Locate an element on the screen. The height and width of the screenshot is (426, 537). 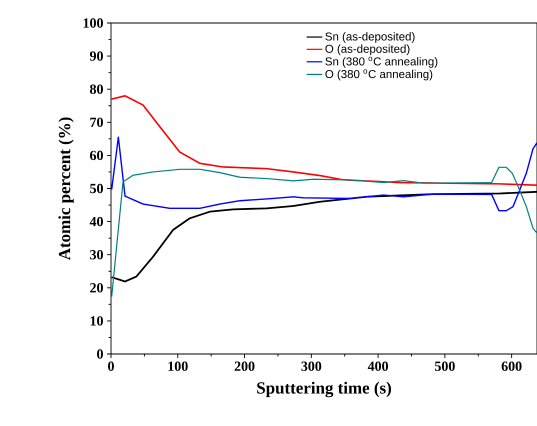
x-tick-label: 500 is located at coordinates (444, 366).